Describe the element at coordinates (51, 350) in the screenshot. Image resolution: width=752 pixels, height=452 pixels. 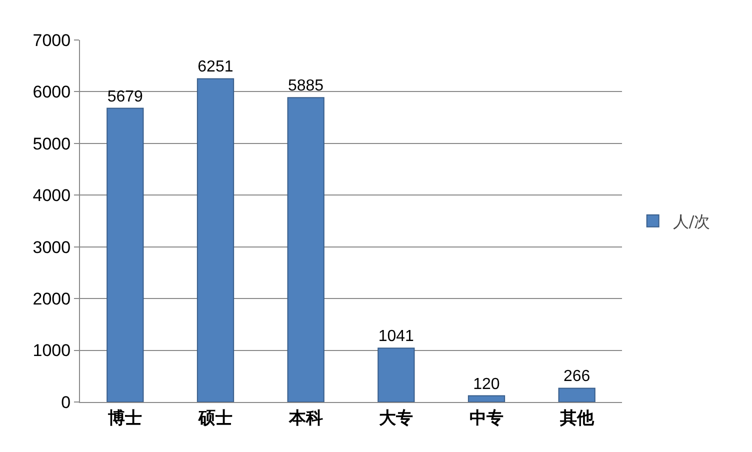
I see `y-tick-label: 1000` at that location.